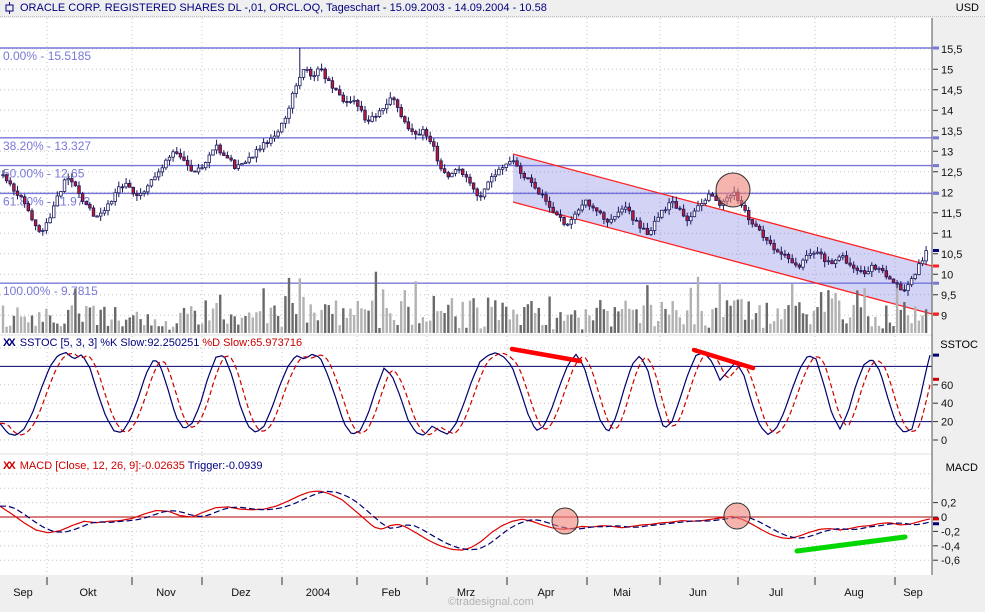 The image size is (985, 612). I want to click on sstoc-k-line, so click(465, 393).